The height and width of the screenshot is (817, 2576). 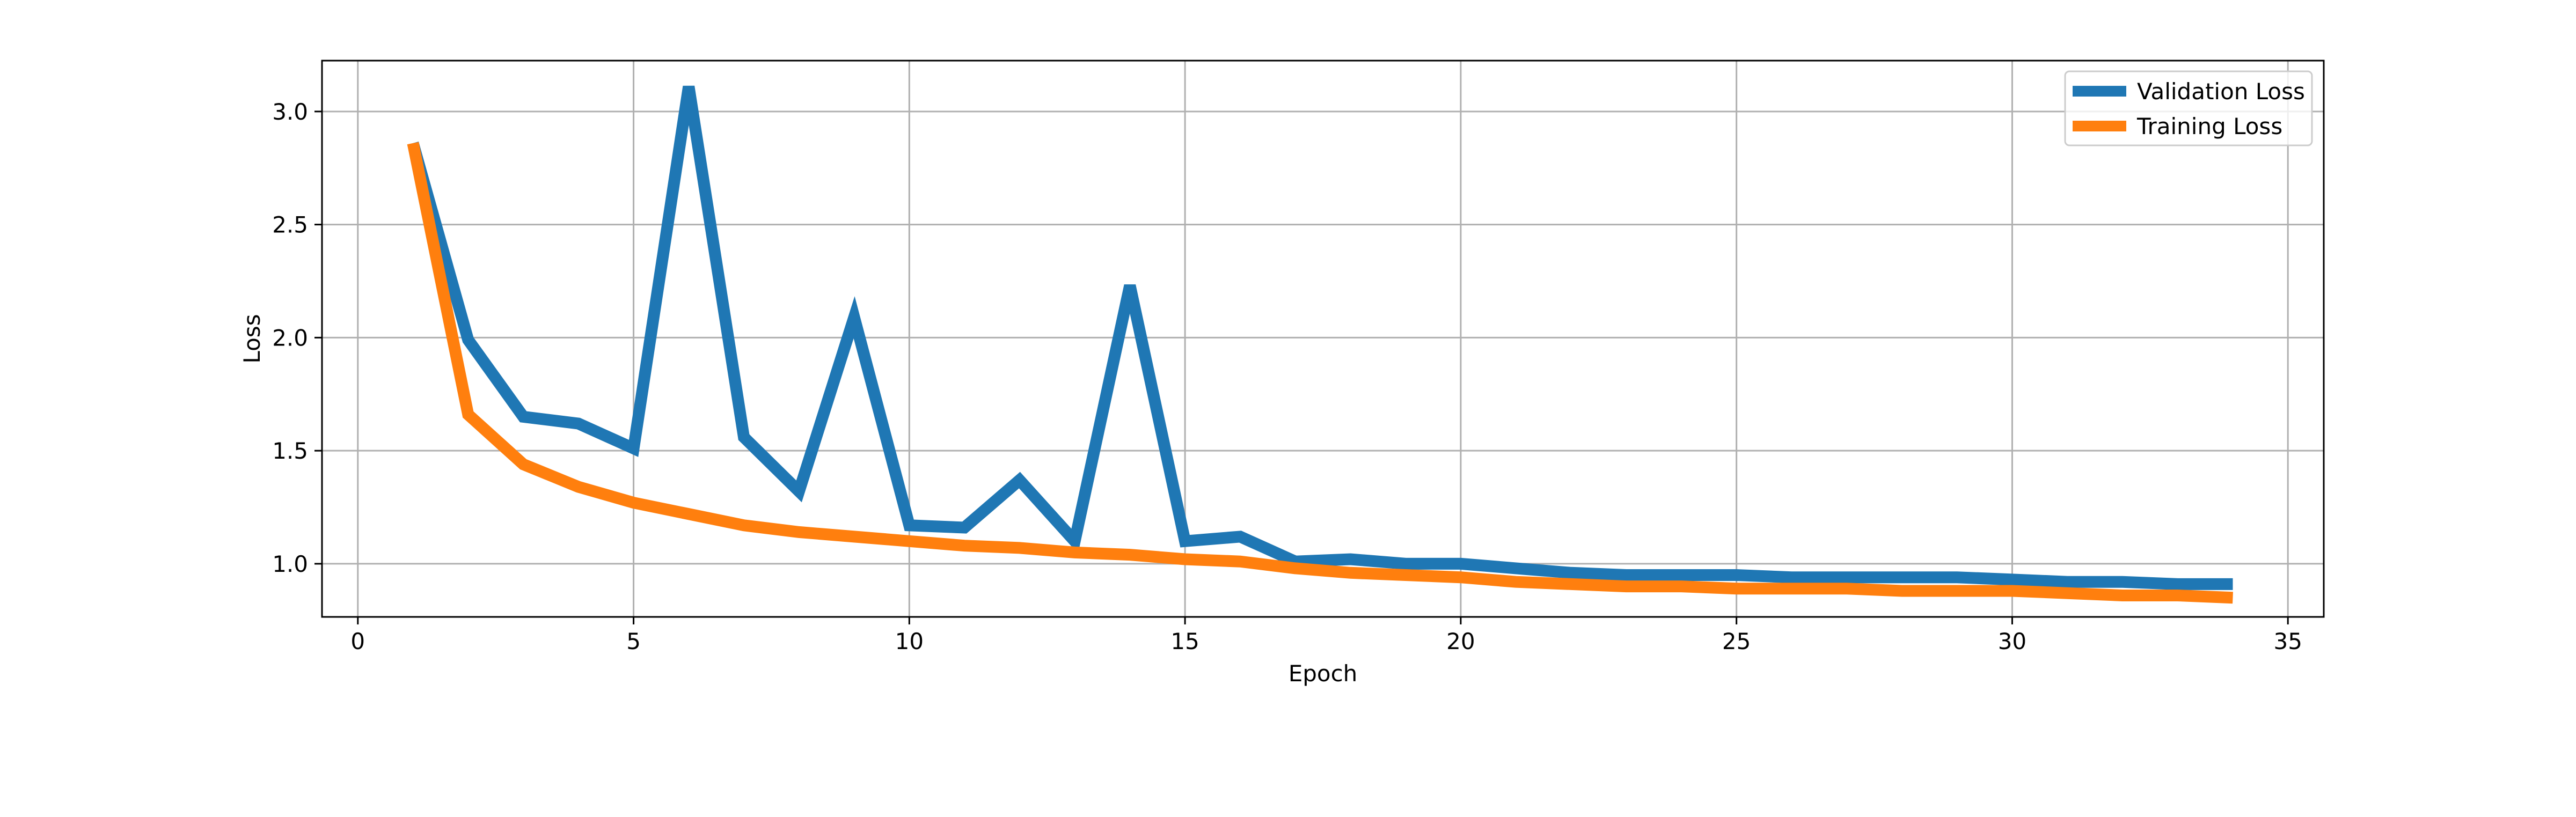 What do you see at coordinates (1326, 635) in the screenshot?
I see `x-axis: 0 5 10 15 20 25 30 35` at bounding box center [1326, 635].